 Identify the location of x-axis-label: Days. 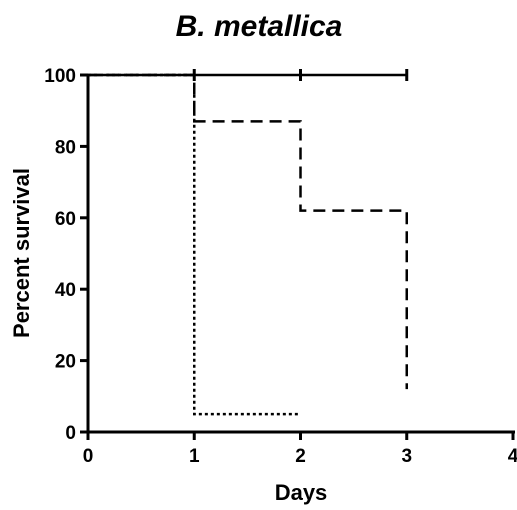
(301, 492).